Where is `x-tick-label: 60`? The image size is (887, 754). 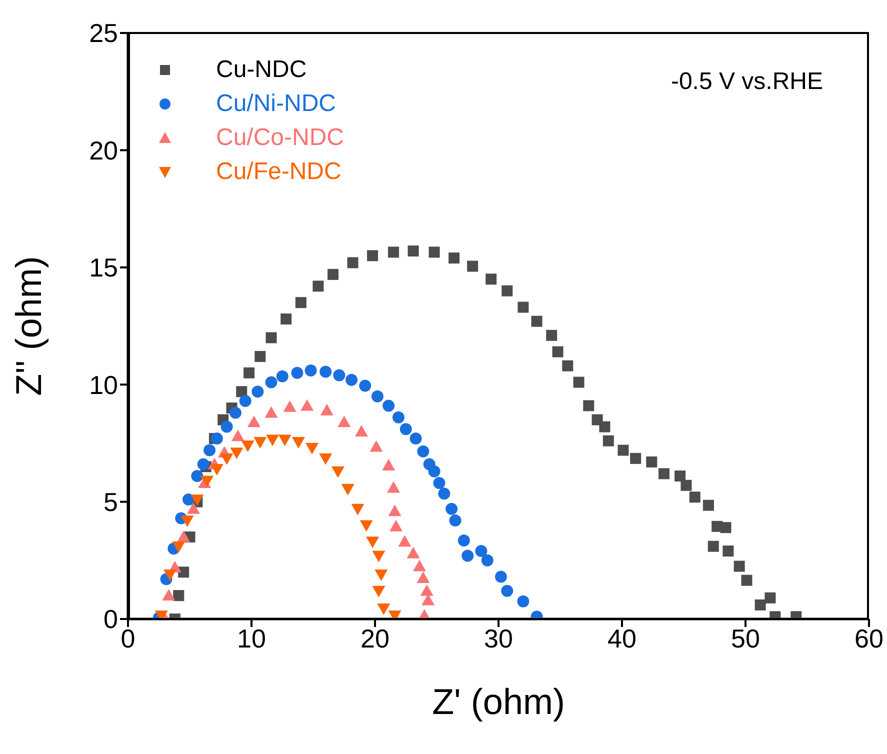
x-tick-label: 60 is located at coordinates (869, 638).